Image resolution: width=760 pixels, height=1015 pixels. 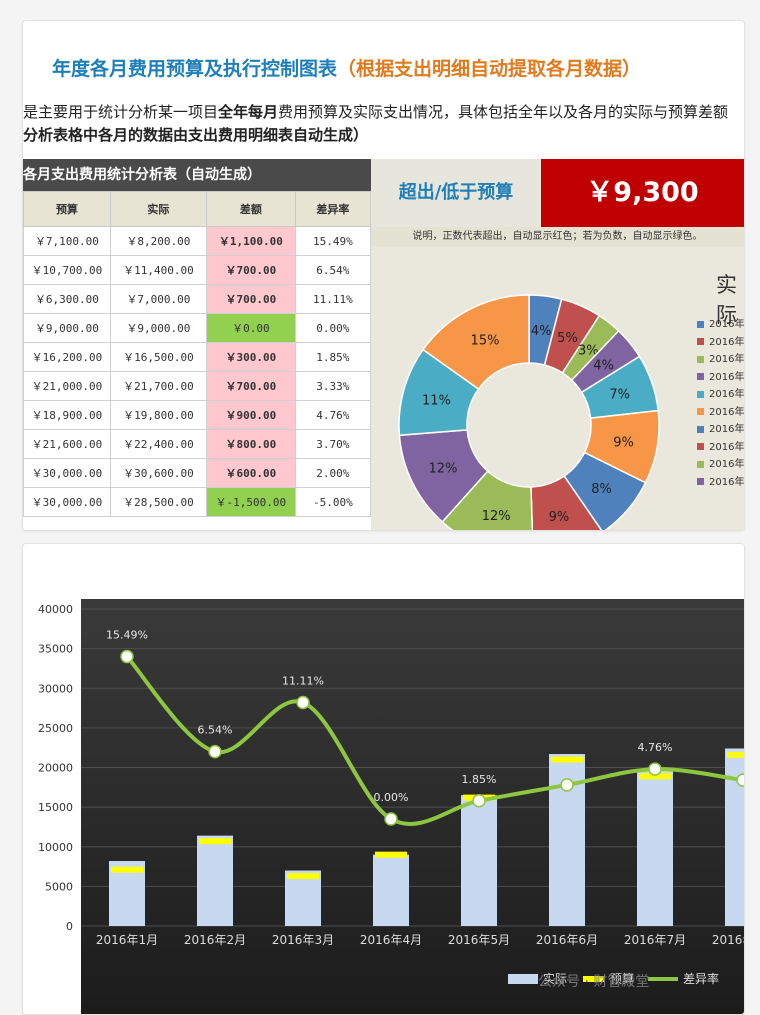 What do you see at coordinates (333, 270) in the screenshot?
I see `cell-rate: 6.54%` at bounding box center [333, 270].